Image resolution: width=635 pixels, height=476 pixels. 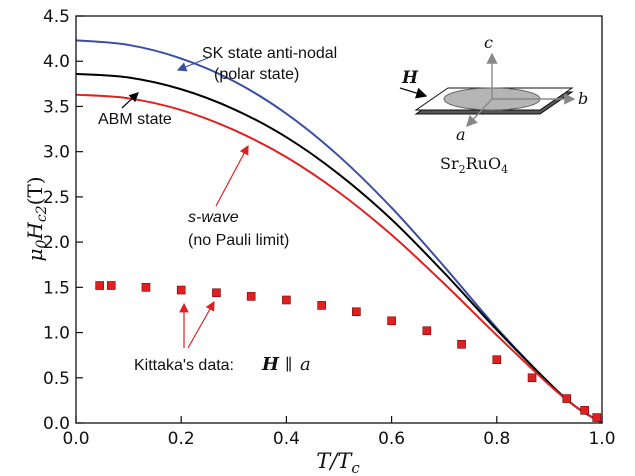 What do you see at coordinates (238, 240) in the screenshot?
I see `swave-label-line2: (no Pauli limit)` at bounding box center [238, 240].